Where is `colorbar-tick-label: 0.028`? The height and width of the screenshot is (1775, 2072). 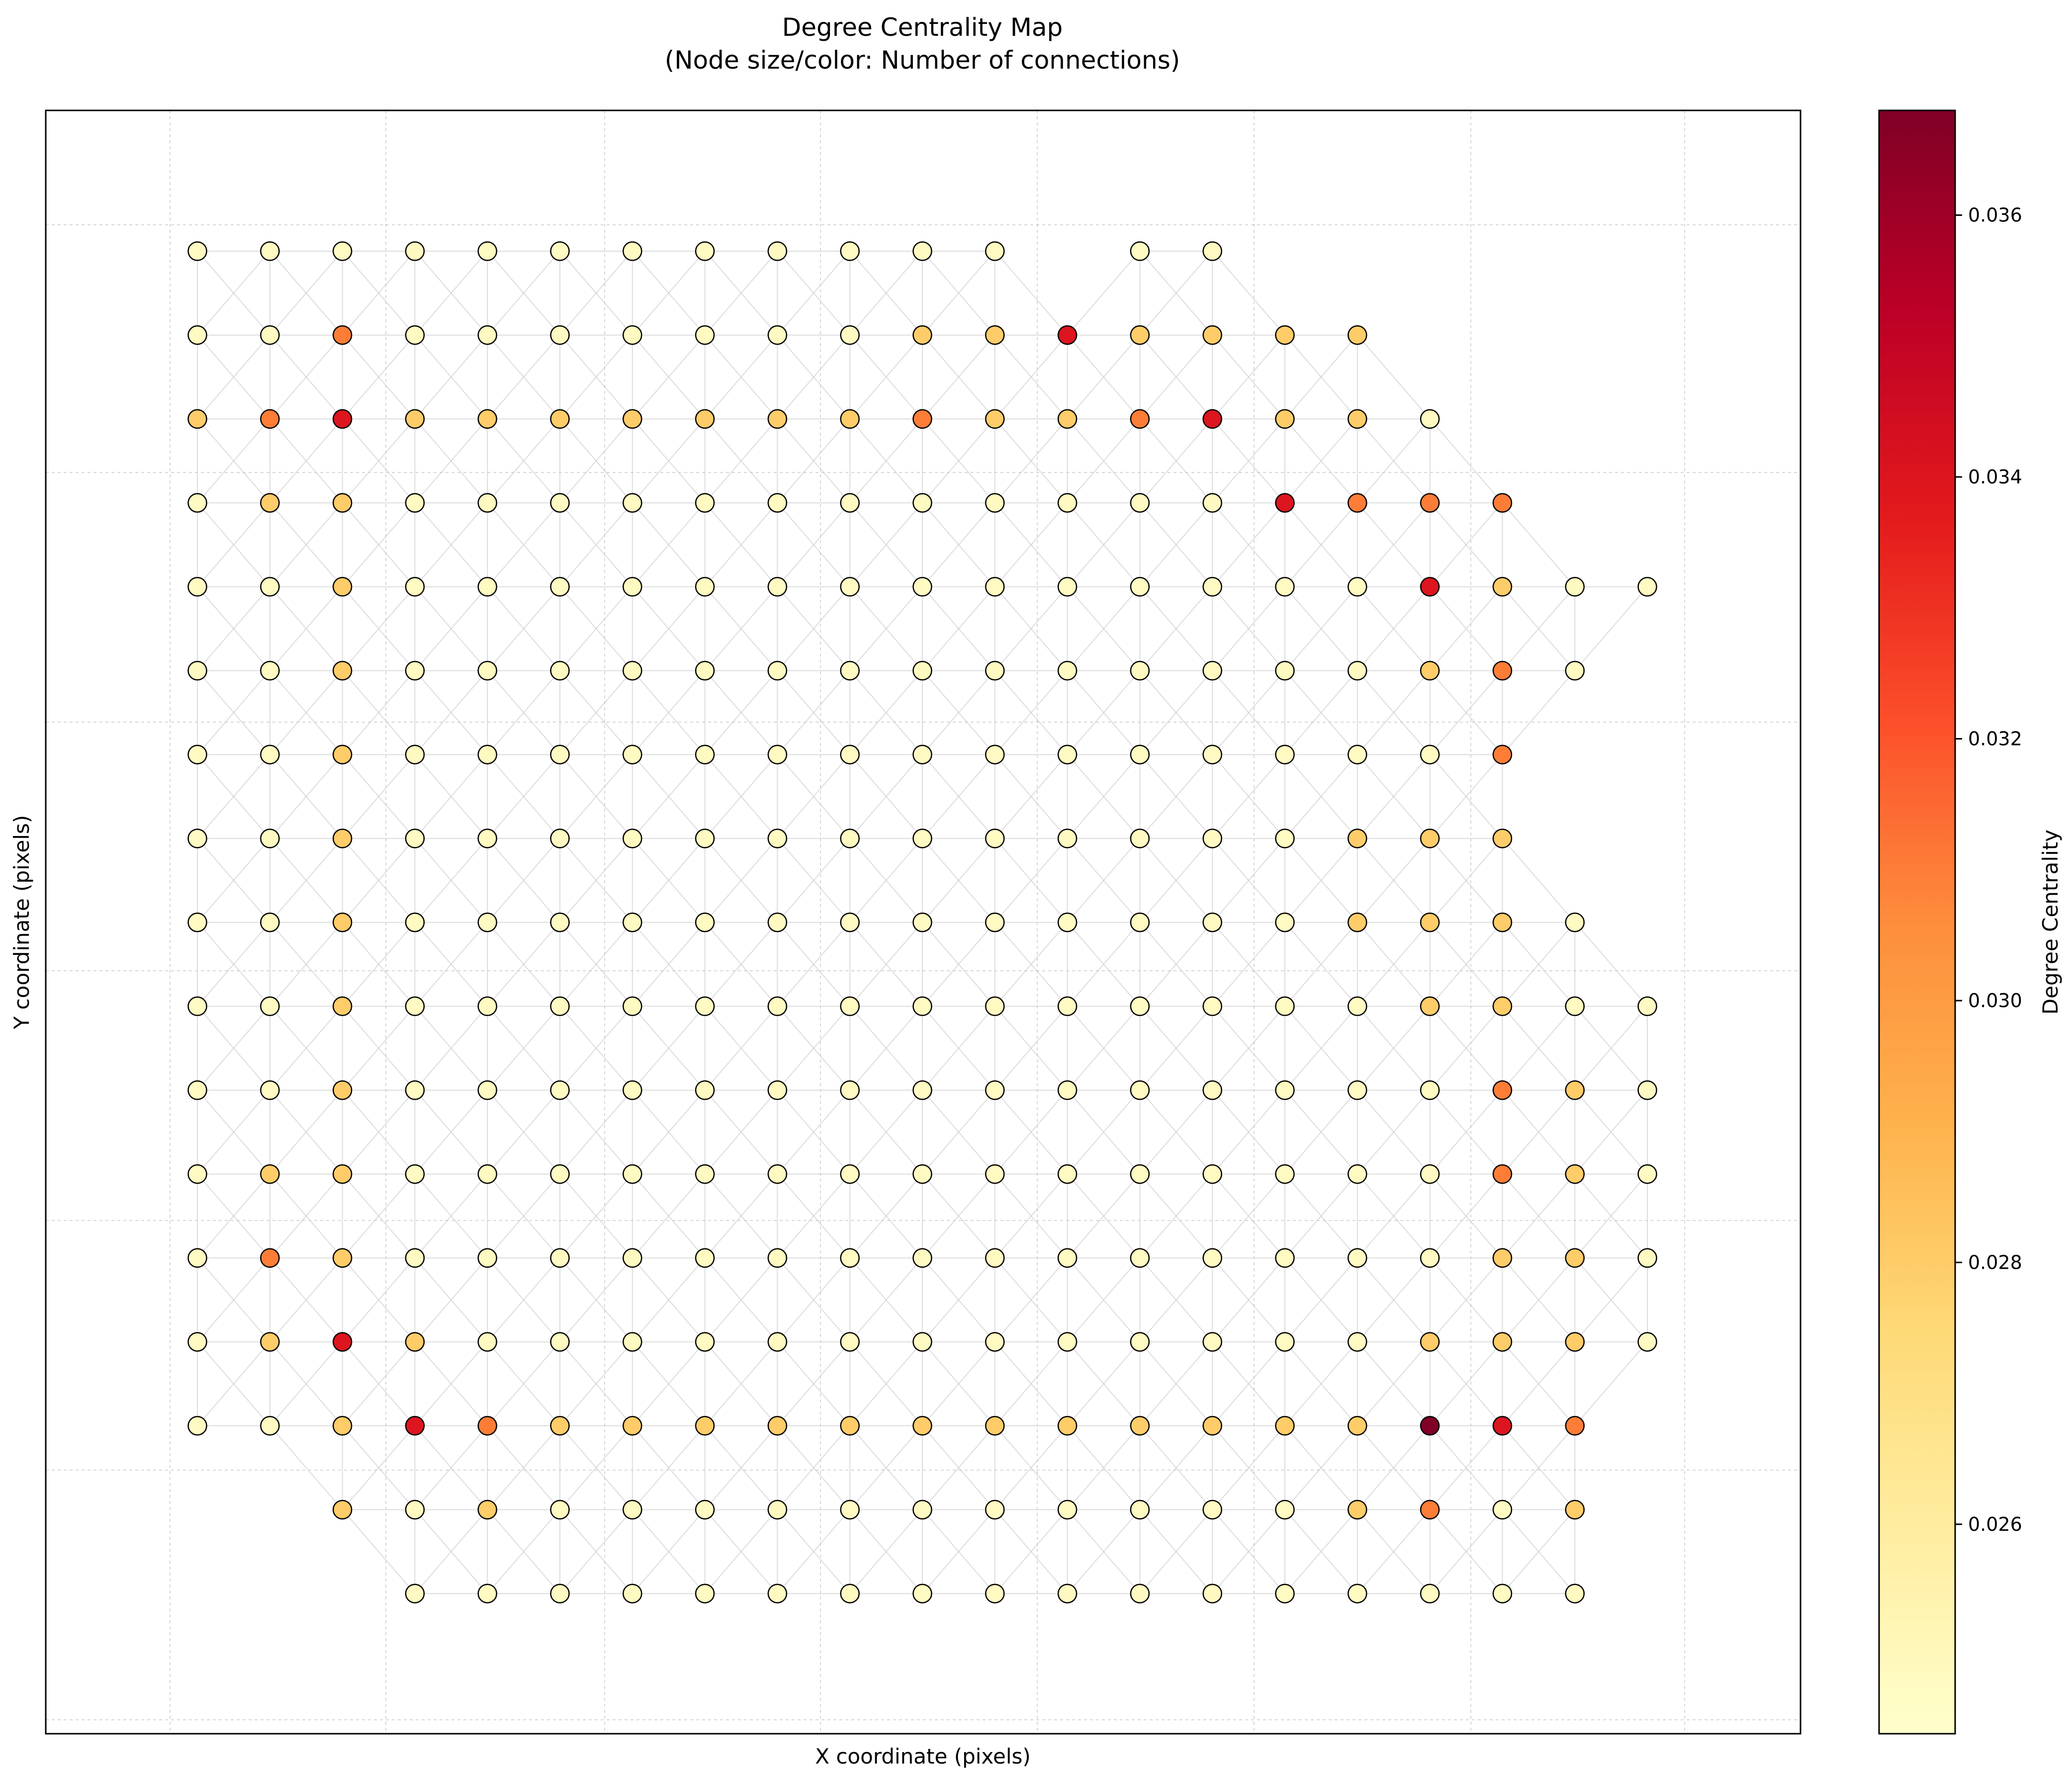
colorbar-tick-label: 0.028 is located at coordinates (1995, 1262).